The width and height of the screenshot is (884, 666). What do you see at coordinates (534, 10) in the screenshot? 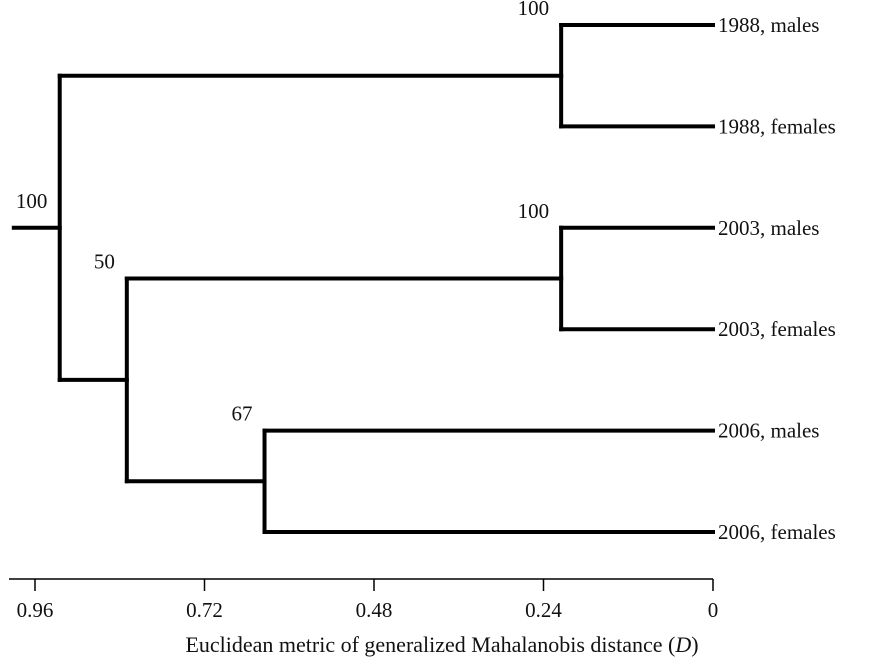
I see `support-label-c1988: 100` at bounding box center [534, 10].